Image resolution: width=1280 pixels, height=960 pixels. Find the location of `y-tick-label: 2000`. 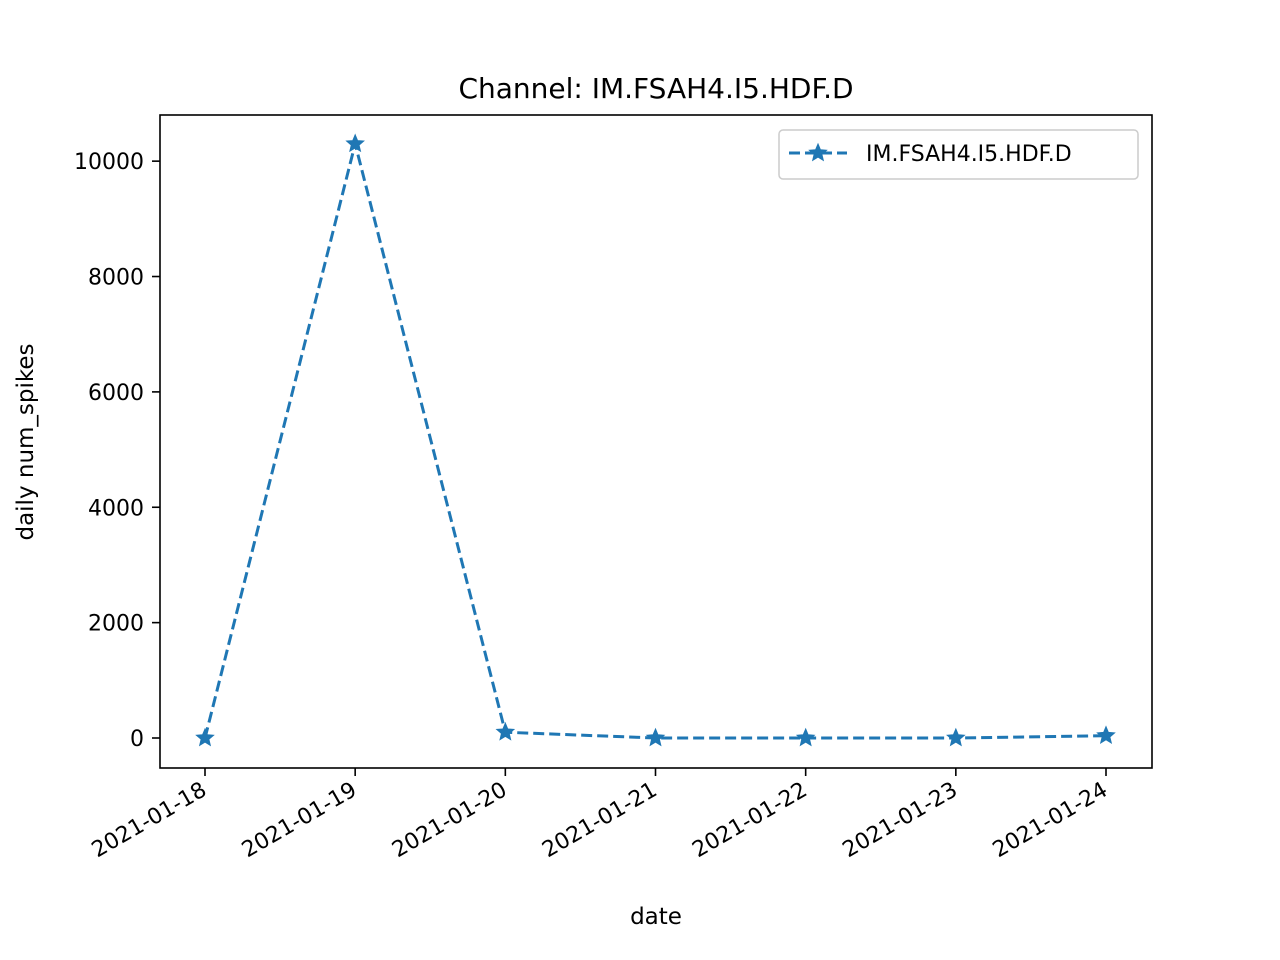

y-tick-label: 2000 is located at coordinates (116, 624).